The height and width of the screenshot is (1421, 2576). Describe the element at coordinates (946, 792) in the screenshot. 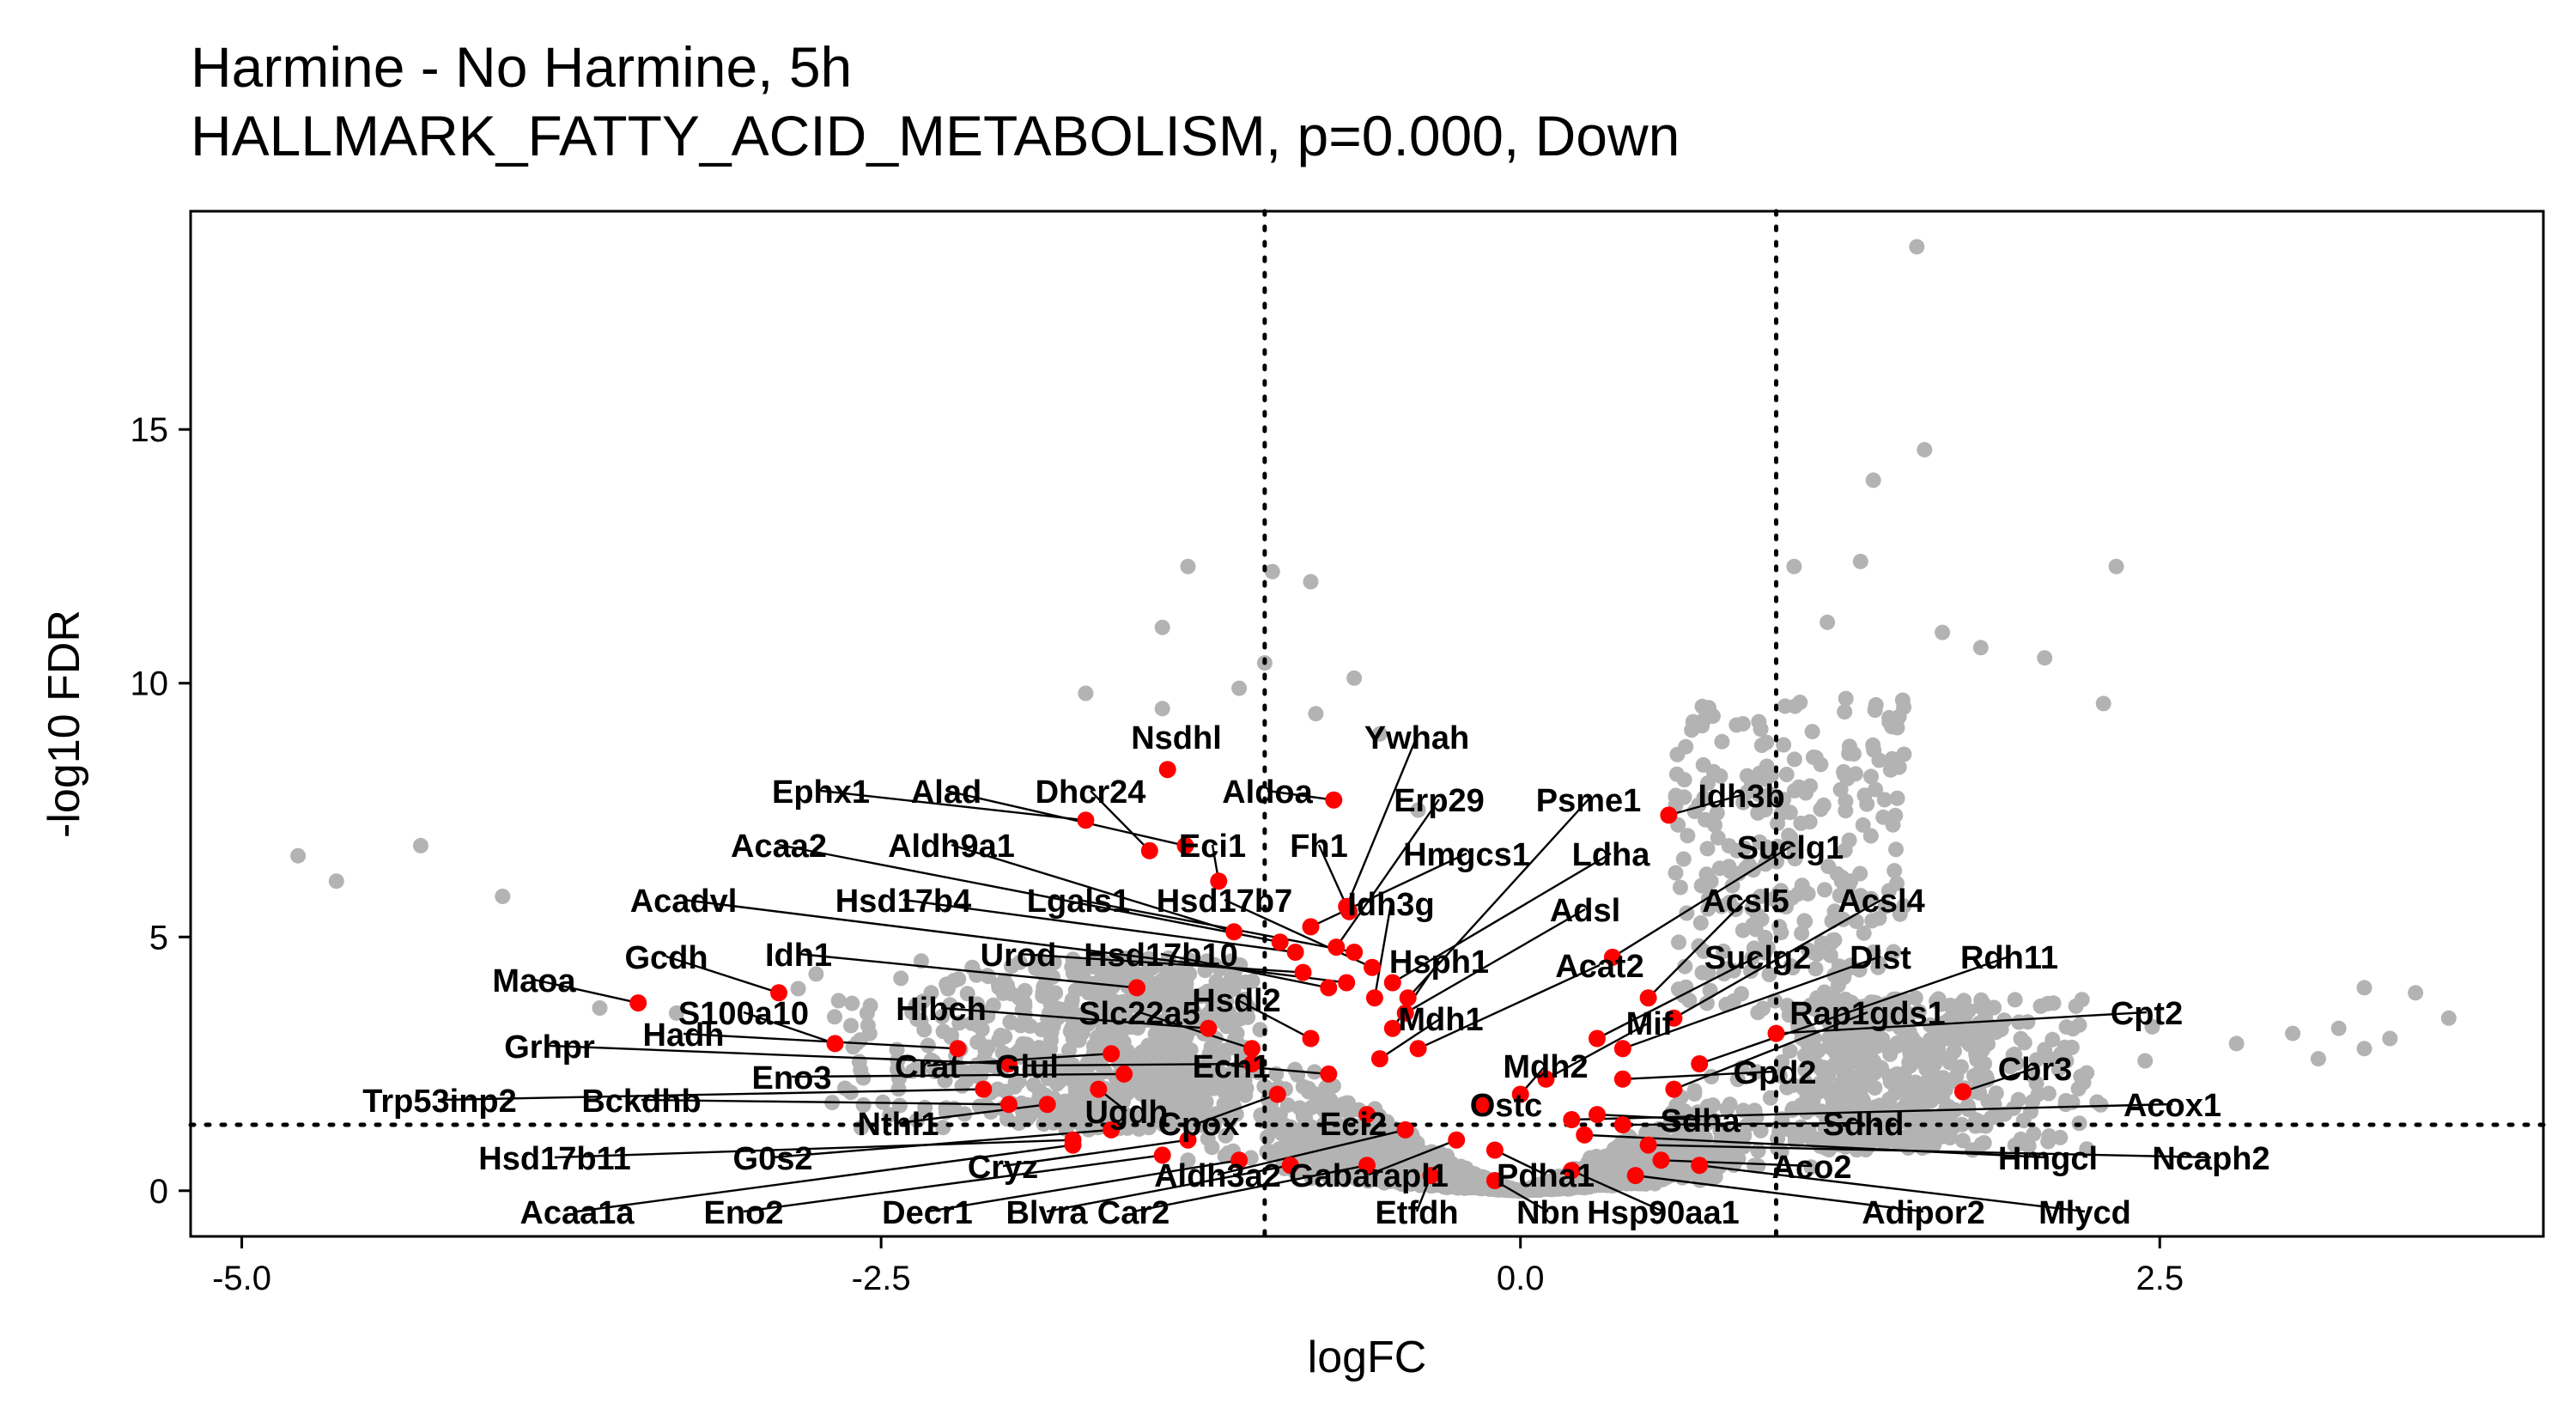

I see `gene-label: Alad` at that location.